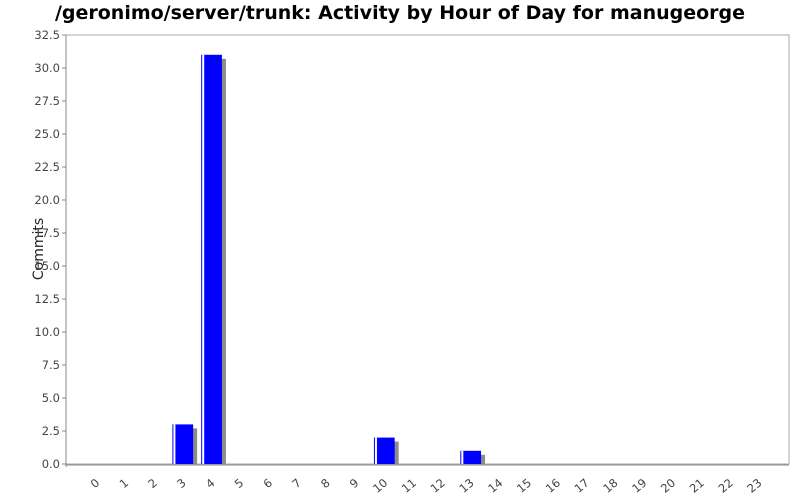 The height and width of the screenshot is (500, 800). Describe the element at coordinates (181, 483) in the screenshot. I see `x-tick-label: 3` at that location.